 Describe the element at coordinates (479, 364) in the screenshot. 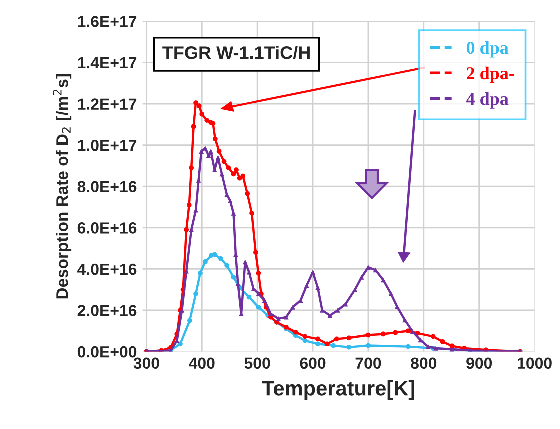

I see `x-tick-label: 900` at that location.